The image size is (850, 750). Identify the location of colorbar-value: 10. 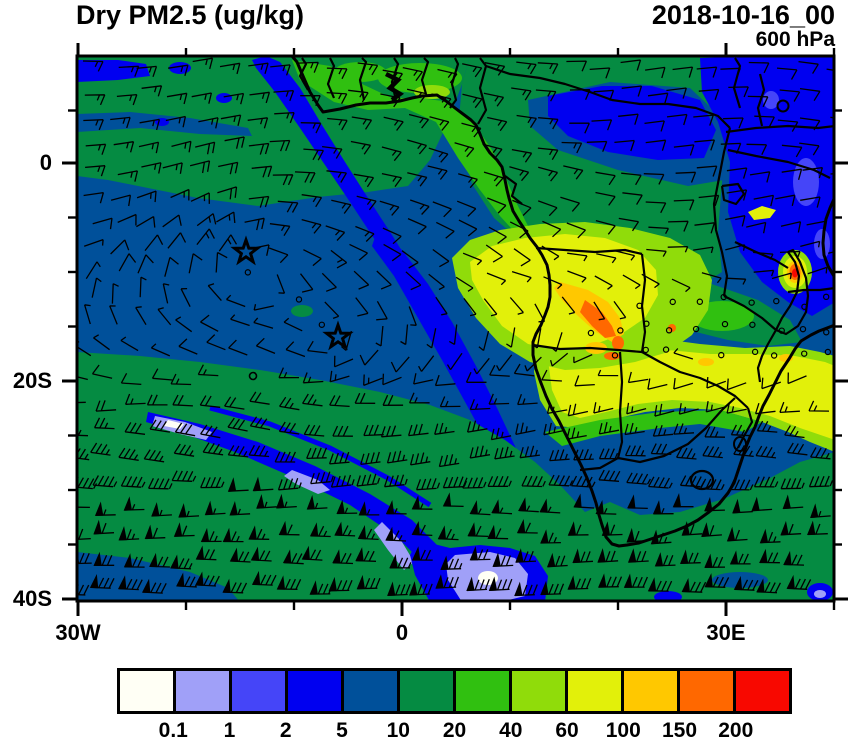
(398, 730).